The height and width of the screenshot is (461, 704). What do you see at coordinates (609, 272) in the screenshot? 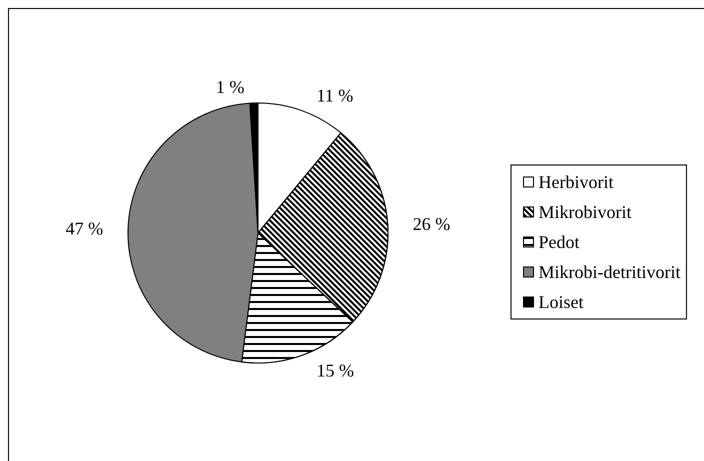
I see `legend-label: Mikrobi-detritivorit` at bounding box center [609, 272].